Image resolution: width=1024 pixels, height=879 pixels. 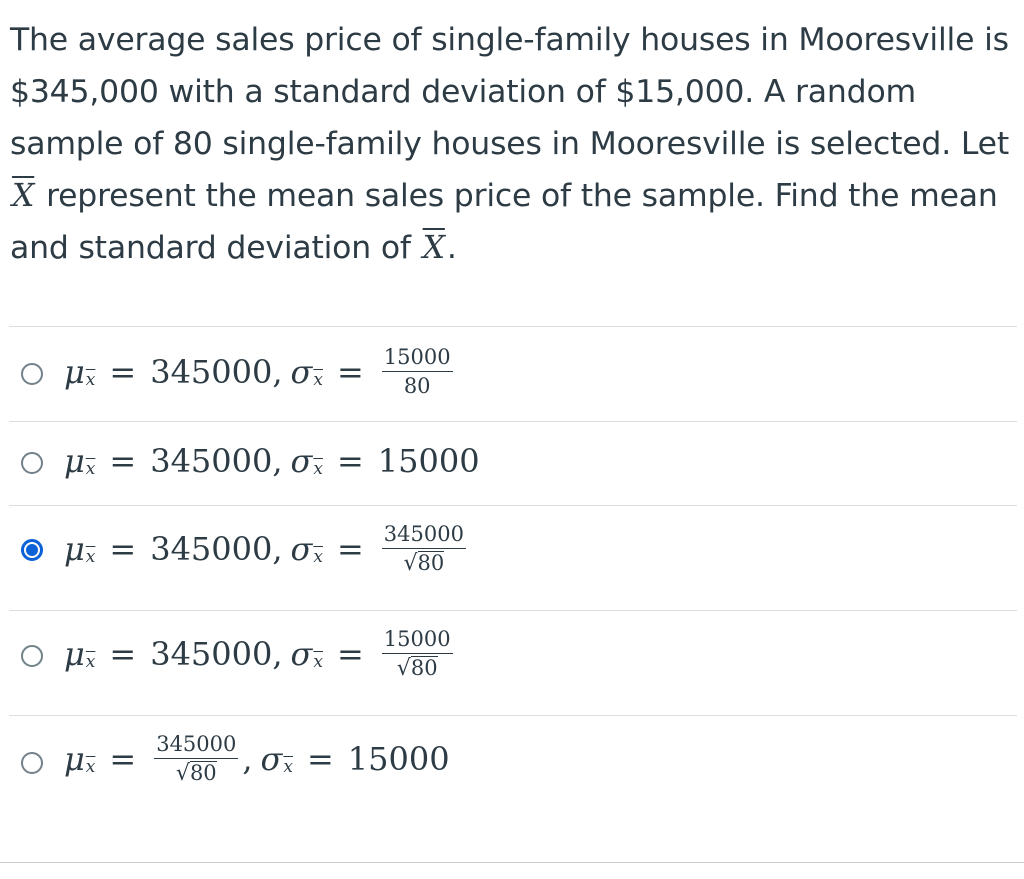 What do you see at coordinates (32, 550) in the screenshot?
I see `radio-button-selected` at bounding box center [32, 550].